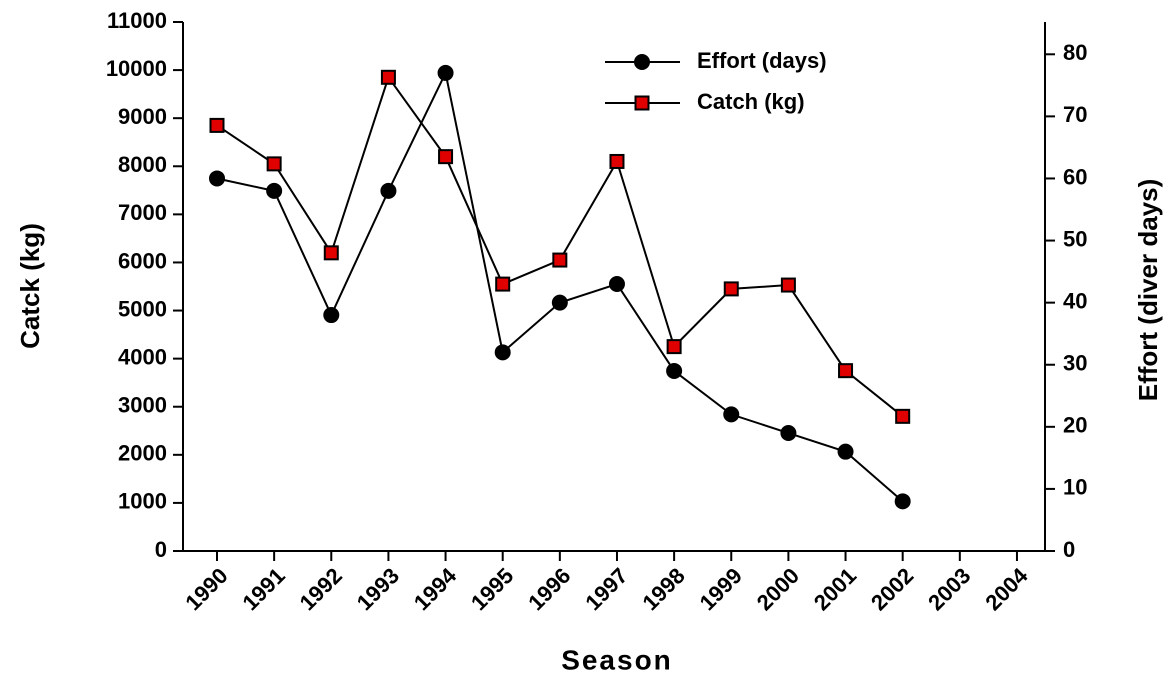 The image size is (1173, 682). What do you see at coordinates (606, 589) in the screenshot?
I see `x-tick-label: 1997` at bounding box center [606, 589].